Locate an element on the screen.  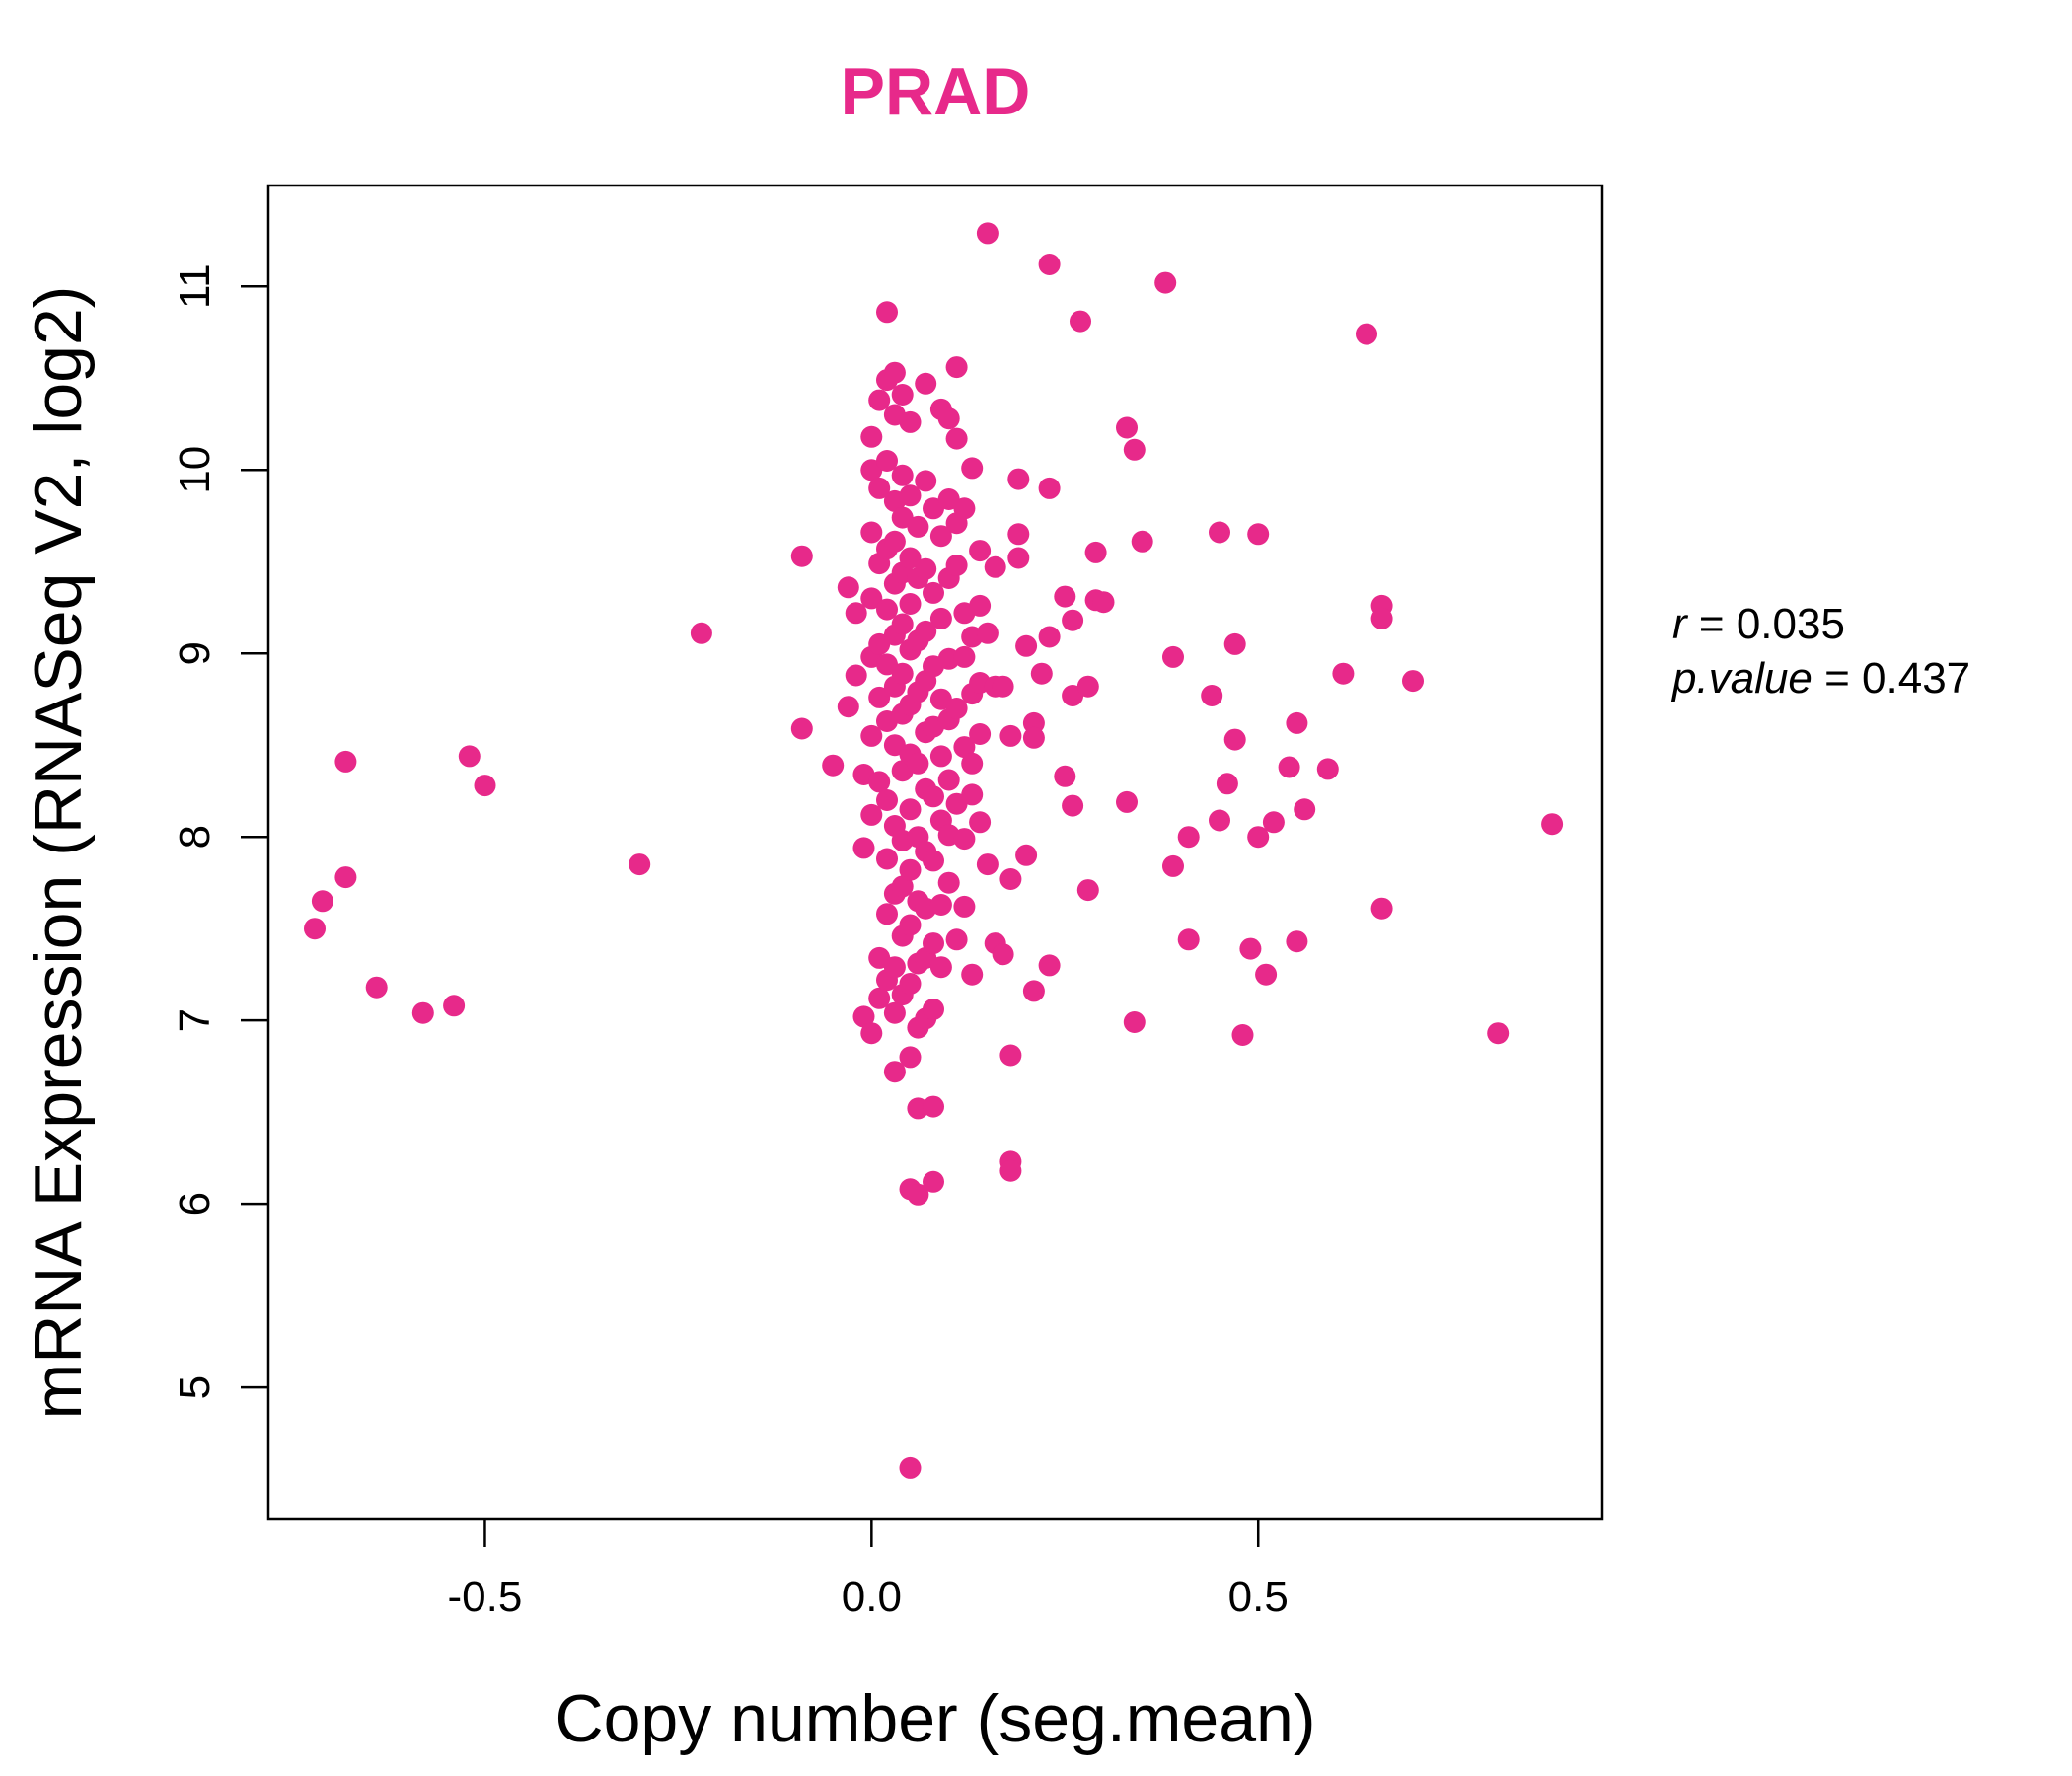
x-tick-label: -0.5 is located at coordinates (486, 1597).